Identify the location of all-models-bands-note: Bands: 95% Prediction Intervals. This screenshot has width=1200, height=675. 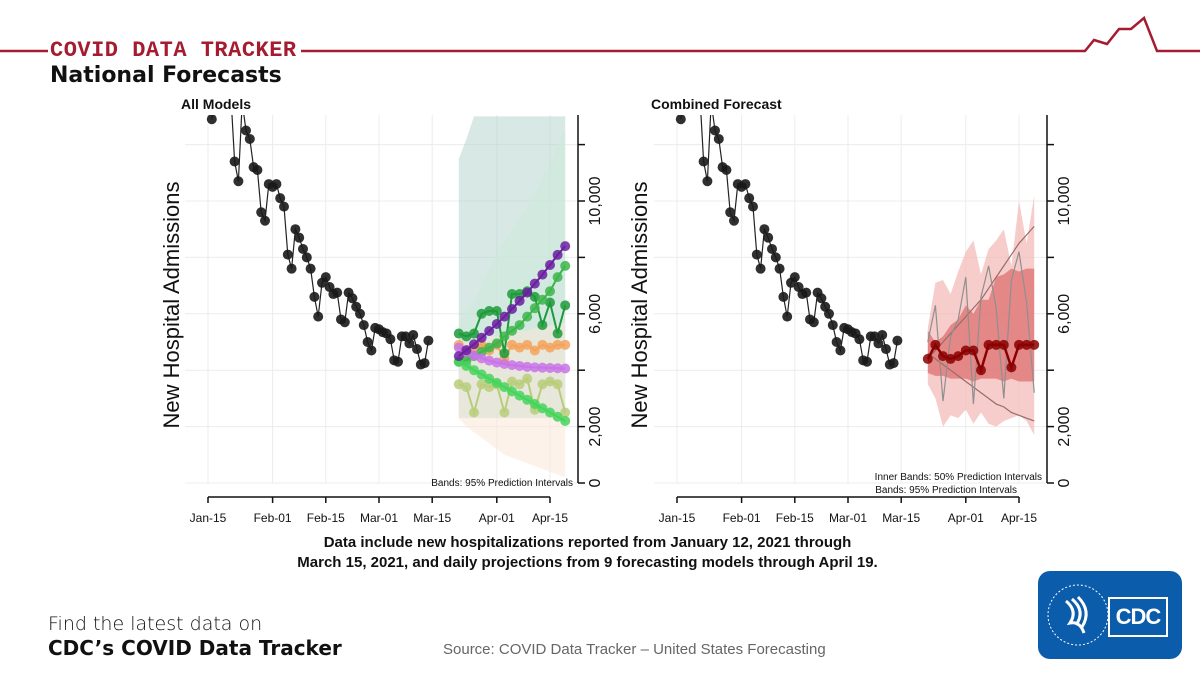
(502, 483).